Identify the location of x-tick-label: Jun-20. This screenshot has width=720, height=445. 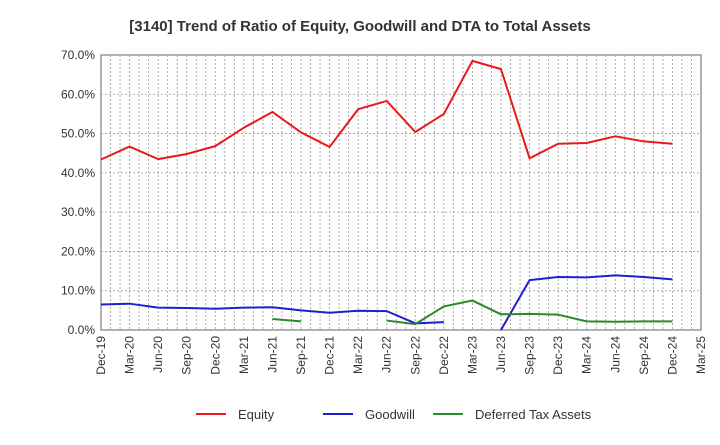
(158, 354).